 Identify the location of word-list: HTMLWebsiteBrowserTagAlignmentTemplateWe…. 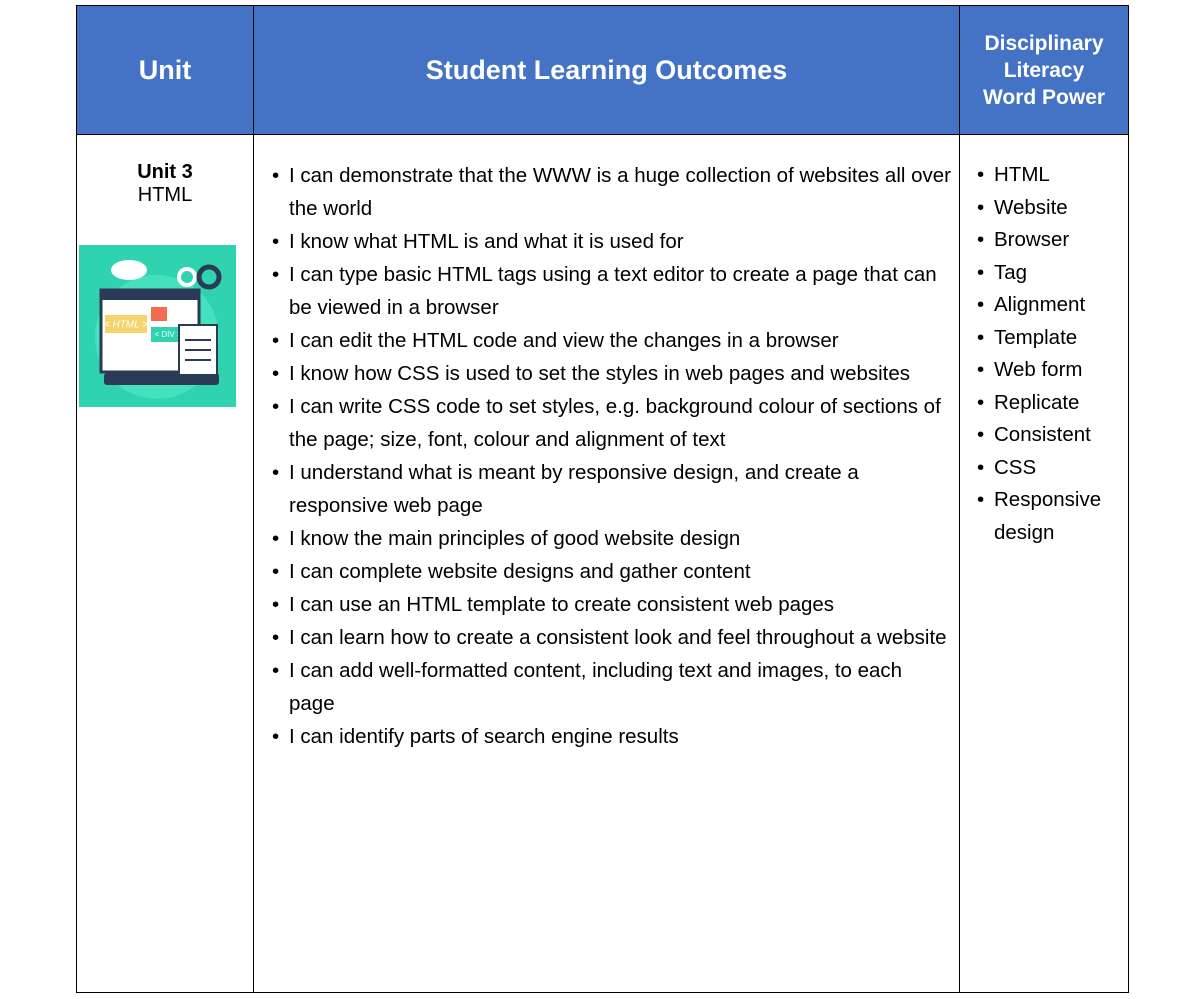
(1044, 342).